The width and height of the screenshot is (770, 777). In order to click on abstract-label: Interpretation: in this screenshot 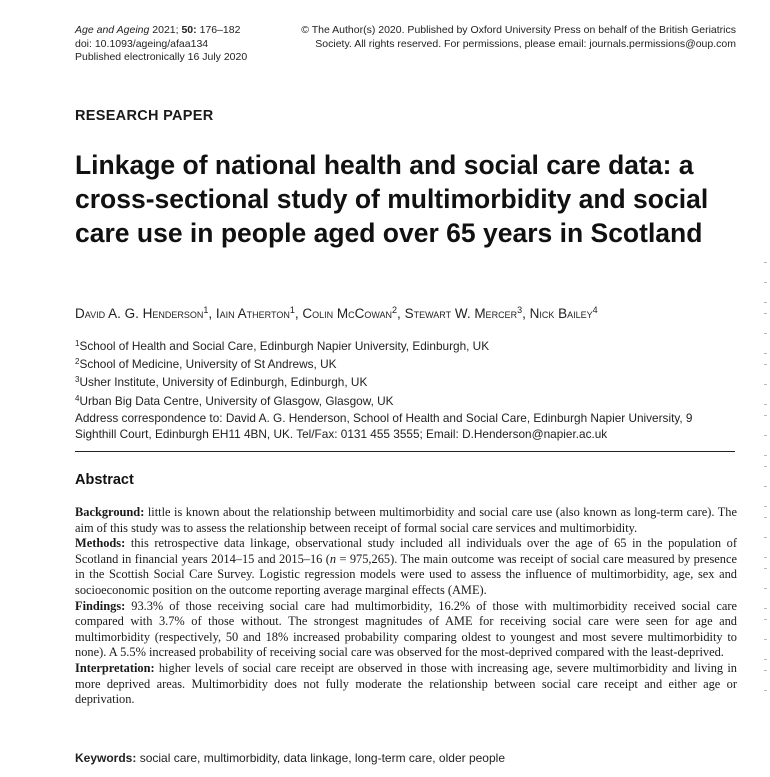, I will do `click(115, 667)`.